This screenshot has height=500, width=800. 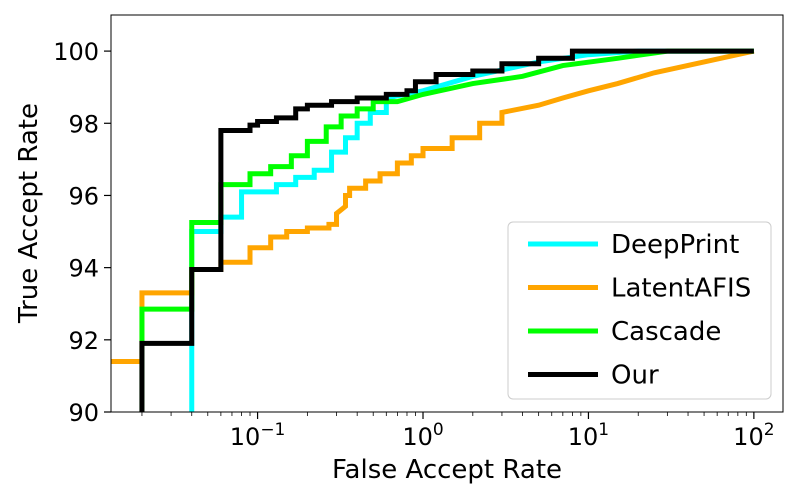 I want to click on y-tick-label: 98, so click(x=83, y=124).